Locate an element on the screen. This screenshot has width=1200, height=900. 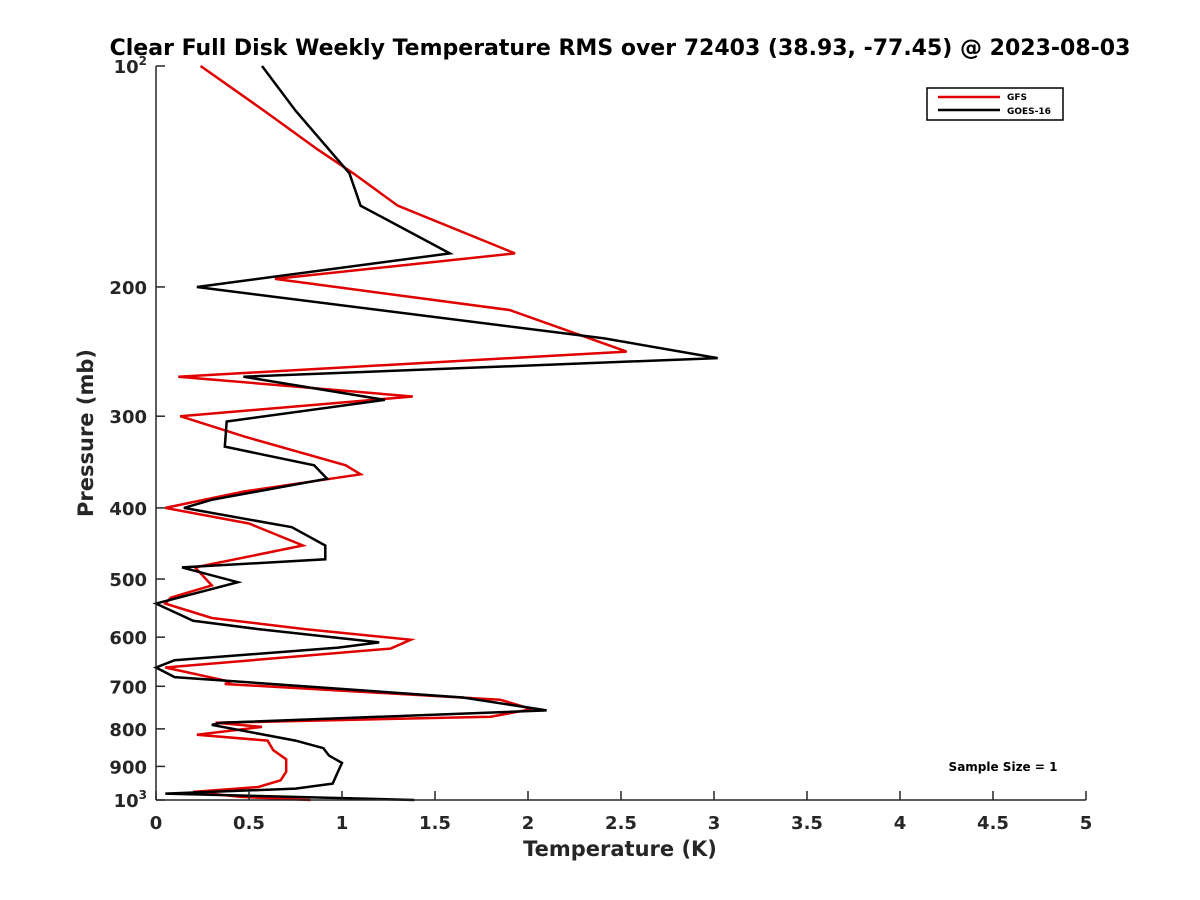
x-tick-label: 4 is located at coordinates (900, 823).